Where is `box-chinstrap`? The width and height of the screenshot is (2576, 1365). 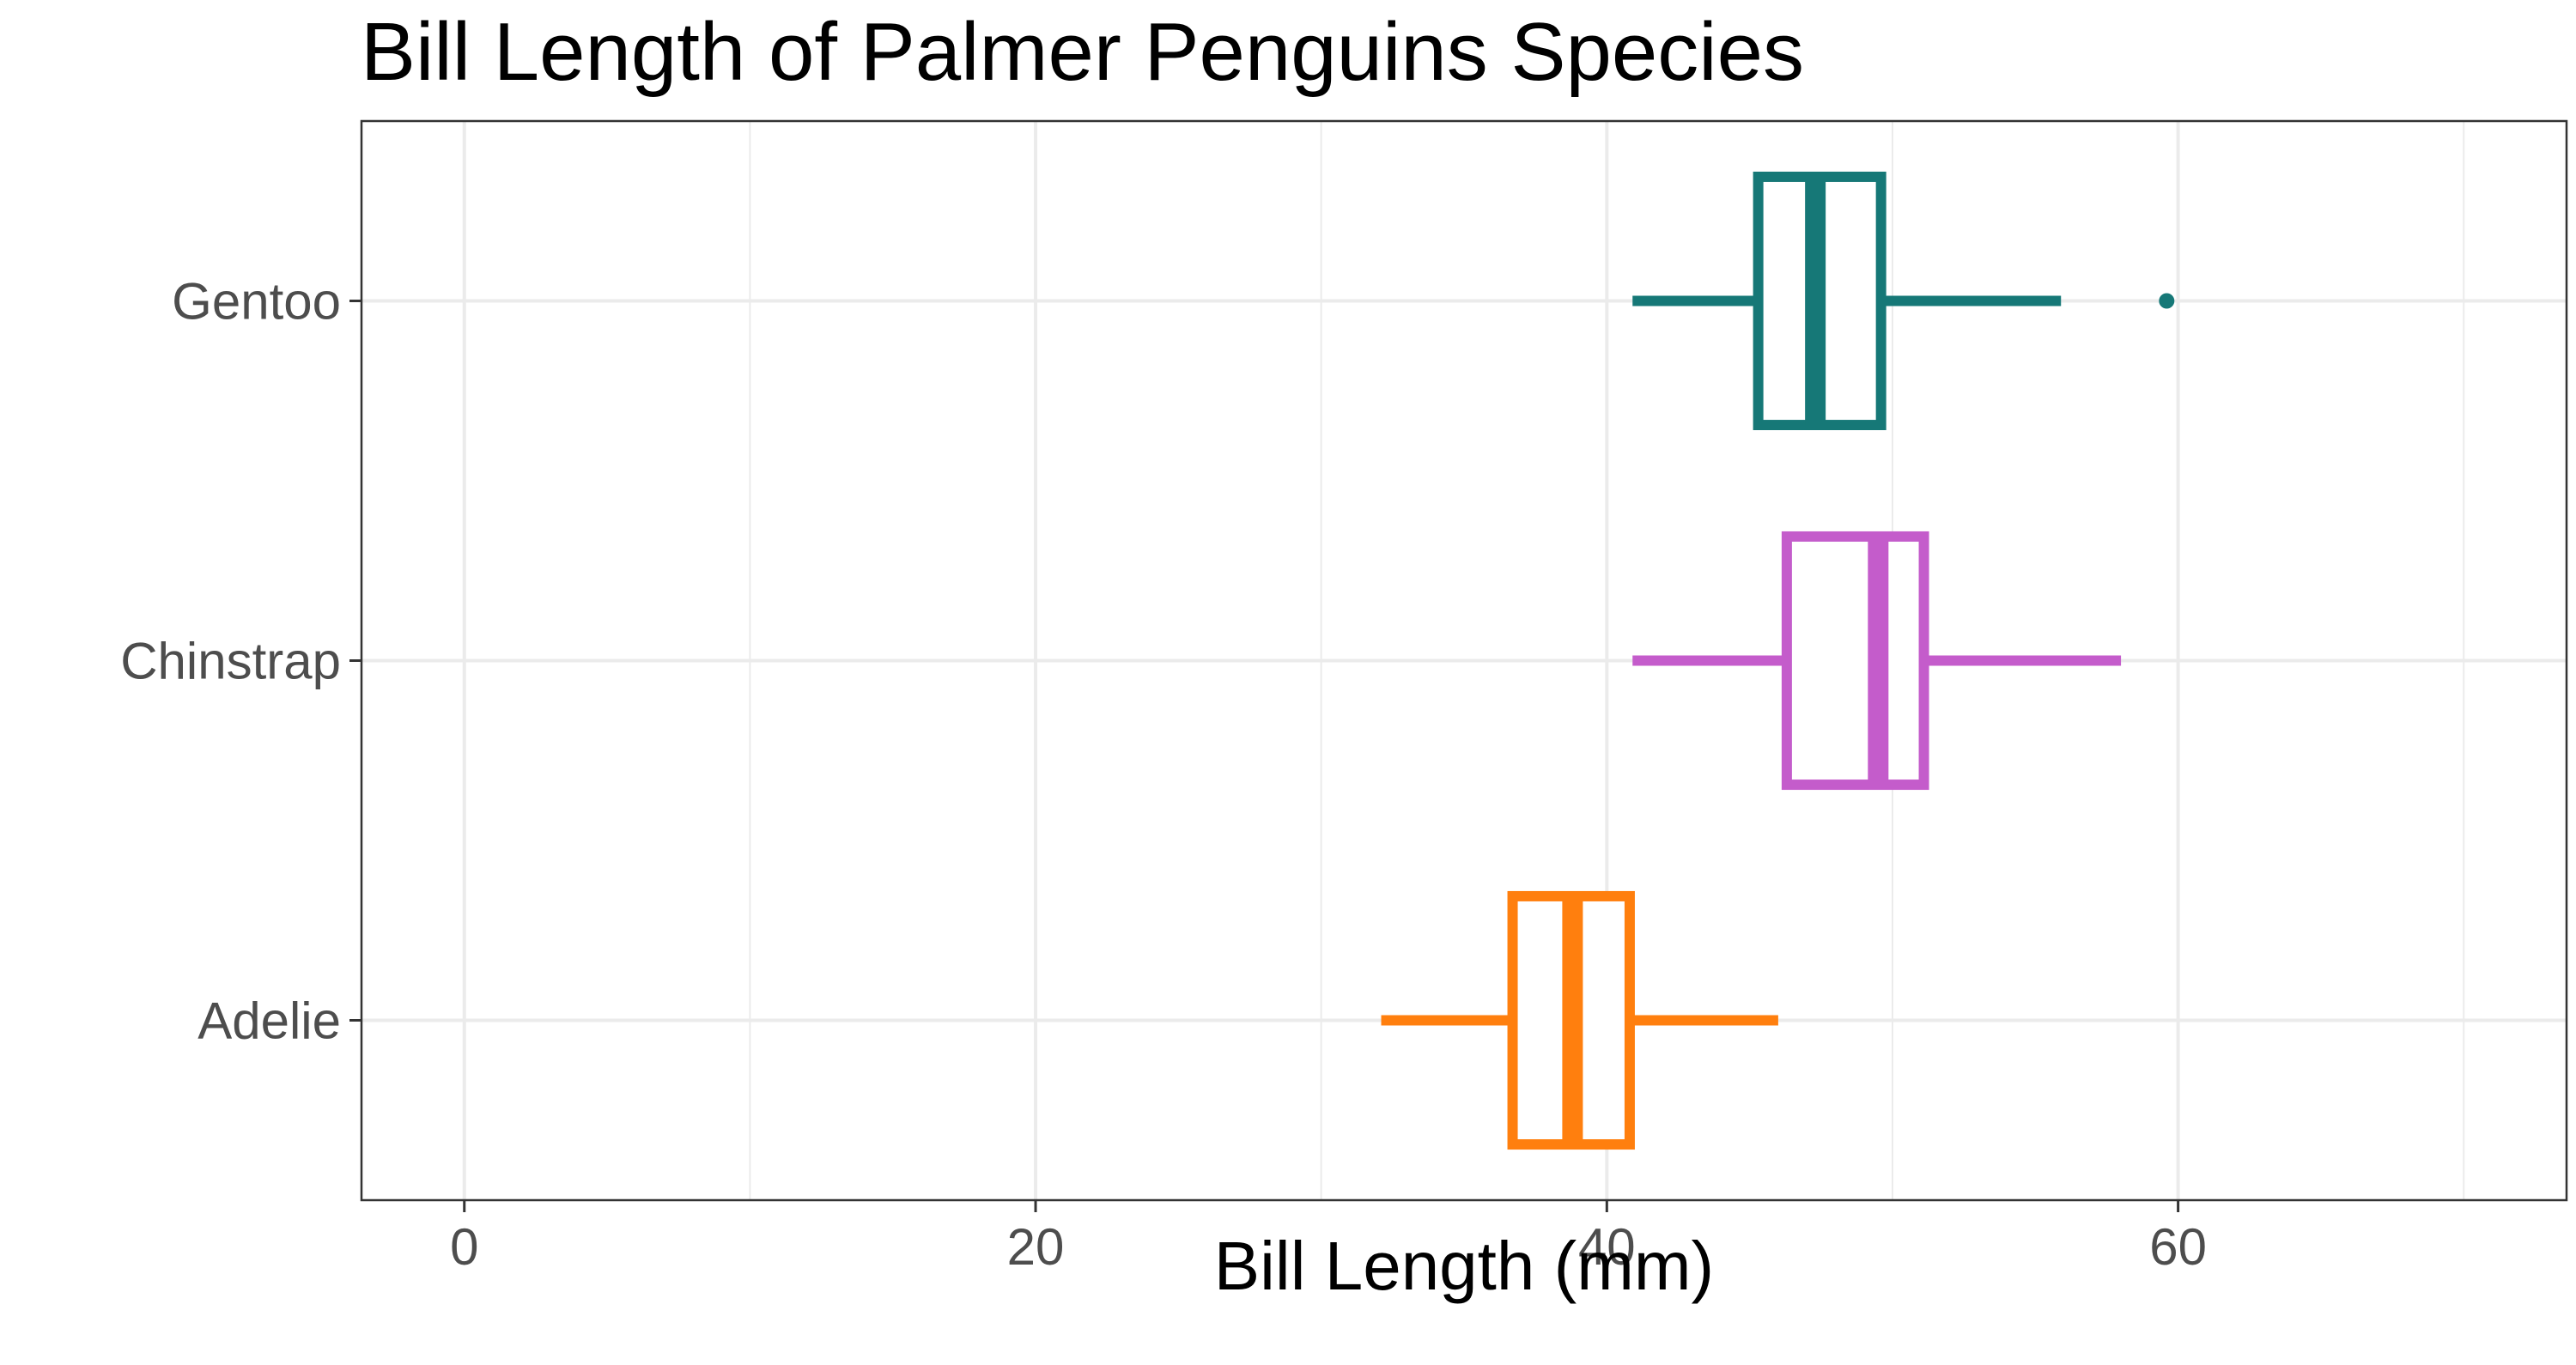 box-chinstrap is located at coordinates (1877, 661).